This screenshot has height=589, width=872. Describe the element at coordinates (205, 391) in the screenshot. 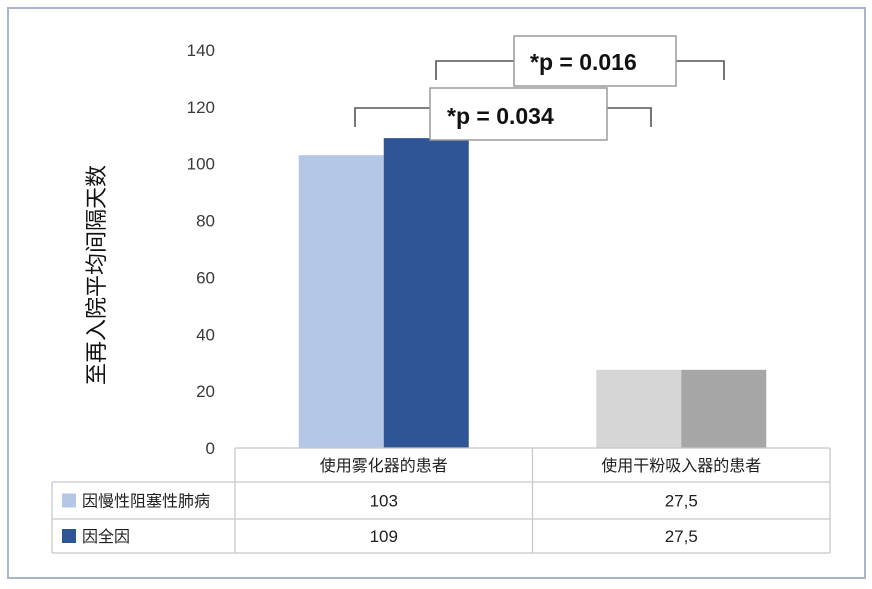

I see `y-tick-label: 20` at that location.